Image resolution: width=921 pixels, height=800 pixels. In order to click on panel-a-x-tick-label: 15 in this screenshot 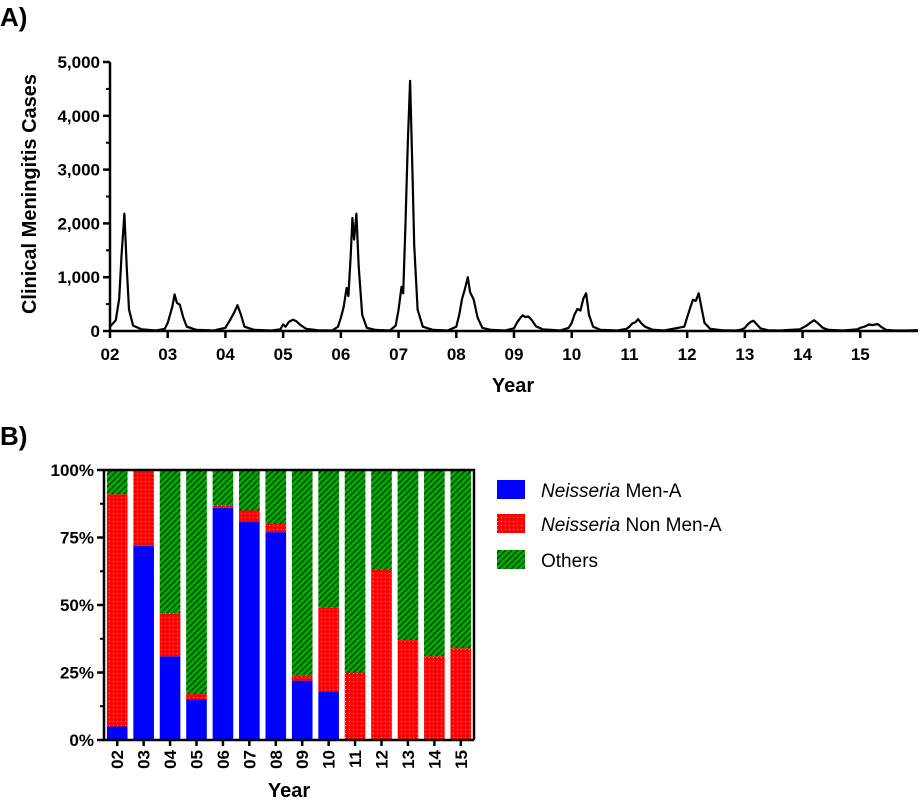, I will do `click(860, 354)`.